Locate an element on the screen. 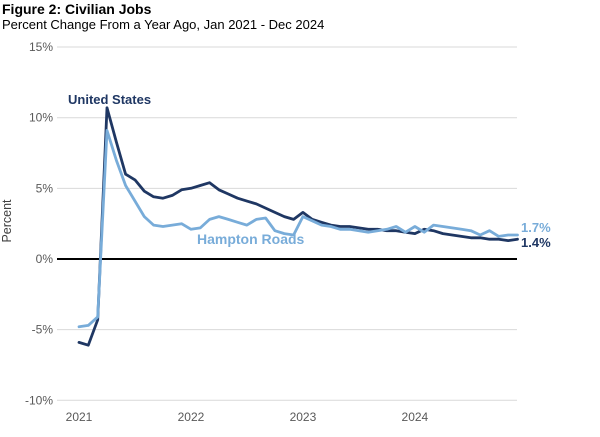 This screenshot has width=600, height=437. x-tick-label-2021: 2021 is located at coordinates (79, 417).